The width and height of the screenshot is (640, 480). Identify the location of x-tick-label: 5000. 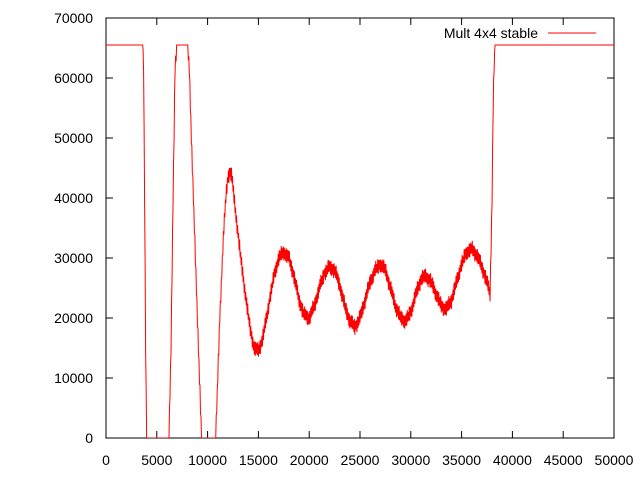
(156, 460).